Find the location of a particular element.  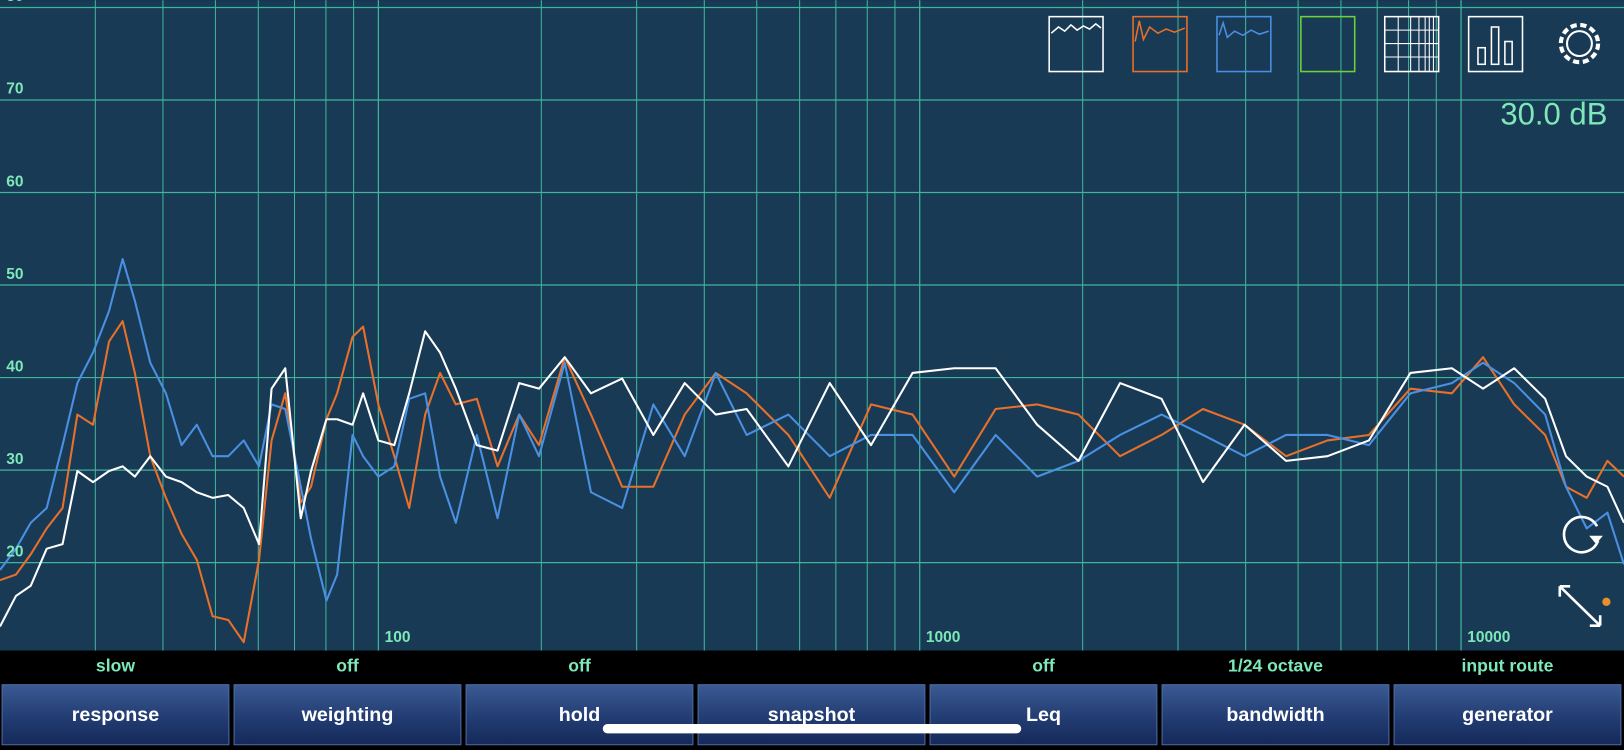

control-status: 1/24 octave is located at coordinates (1275, 666).